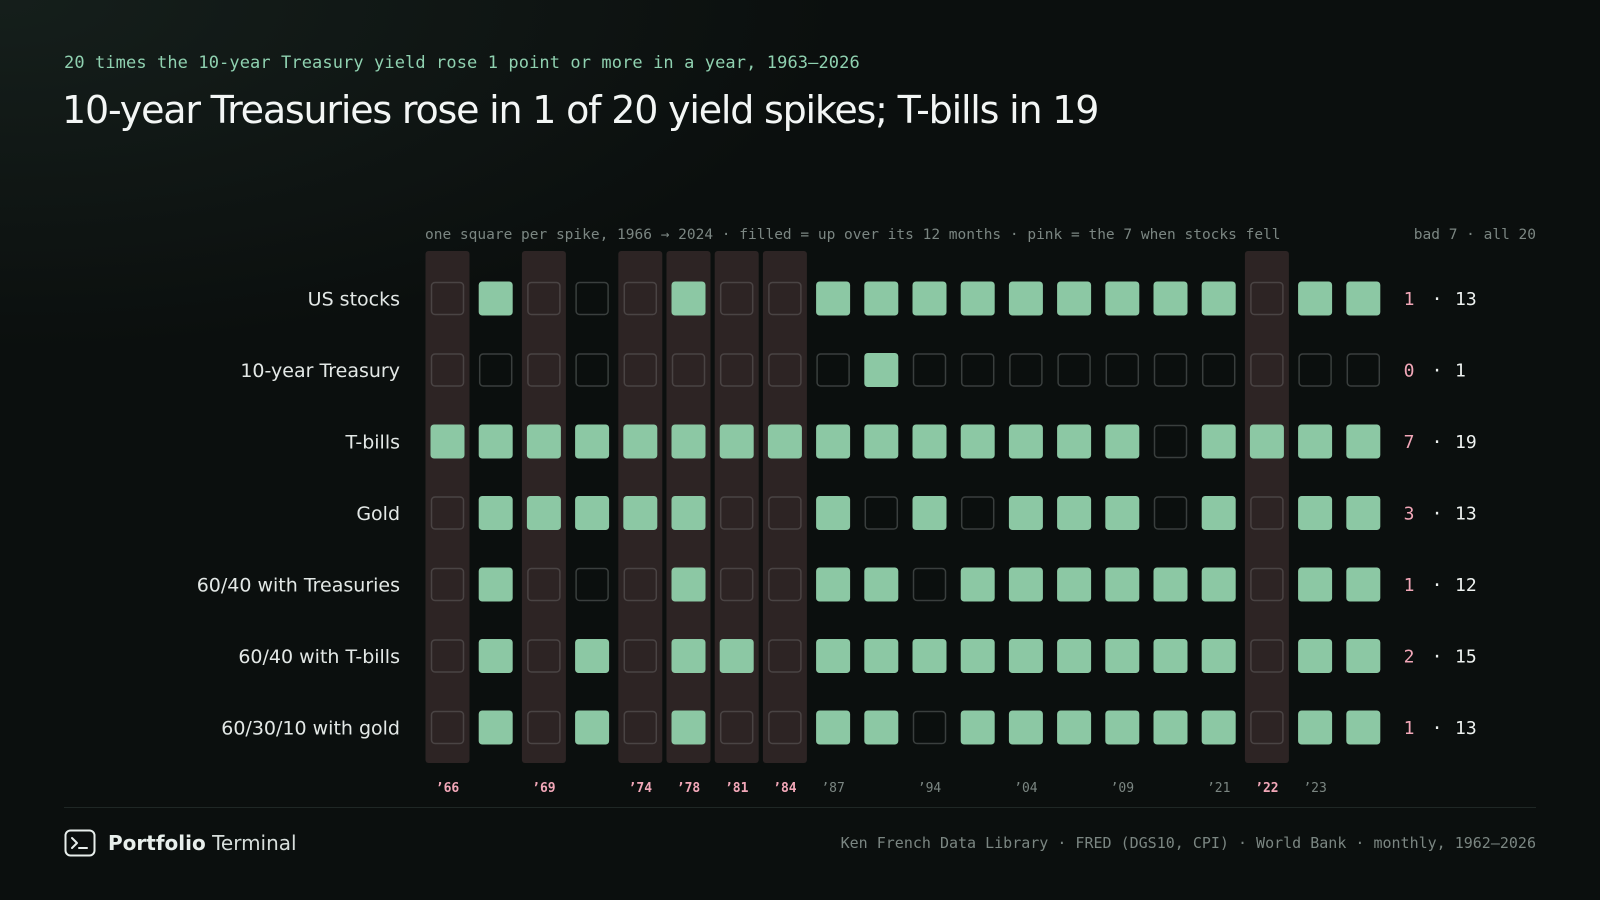 The height and width of the screenshot is (900, 1600). What do you see at coordinates (1026, 788) in the screenshot?
I see `year-label: ’04` at bounding box center [1026, 788].